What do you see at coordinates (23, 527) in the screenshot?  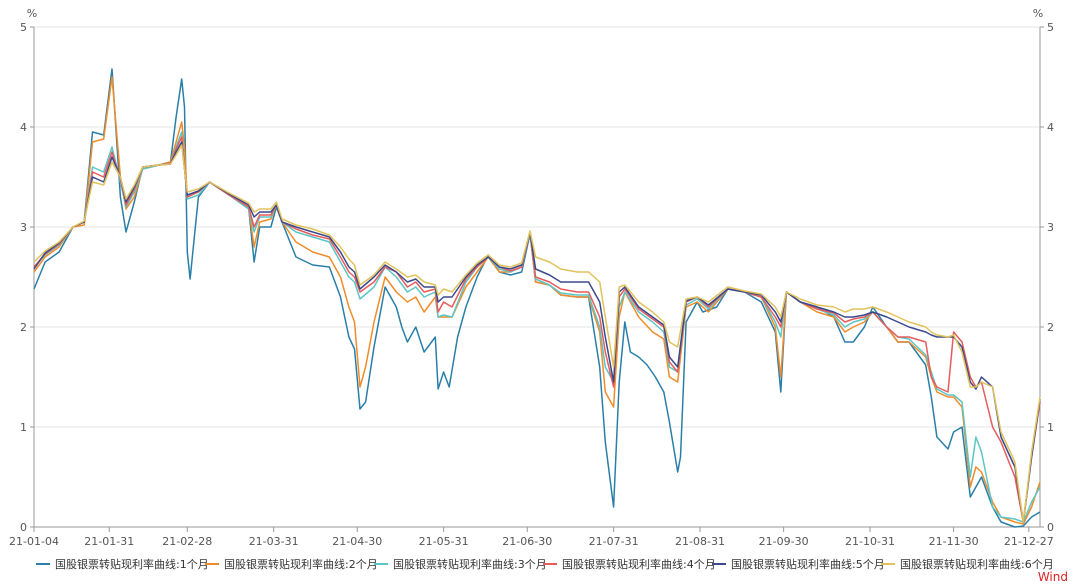 I see `y-tick-label-left: 0` at bounding box center [23, 527].